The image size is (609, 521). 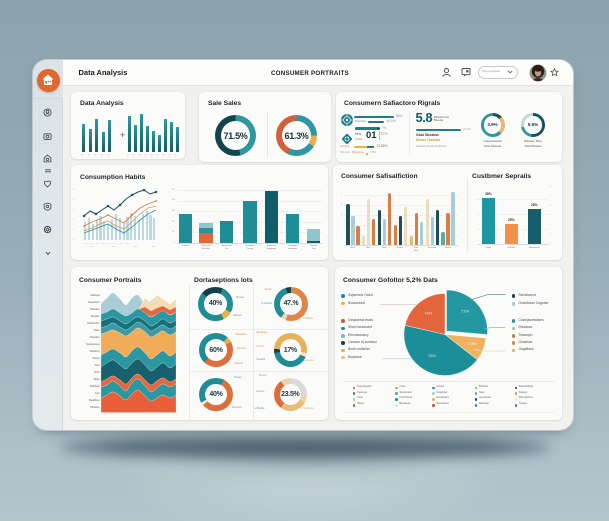 I want to click on svg-text: 71%, so click(x=465, y=311).